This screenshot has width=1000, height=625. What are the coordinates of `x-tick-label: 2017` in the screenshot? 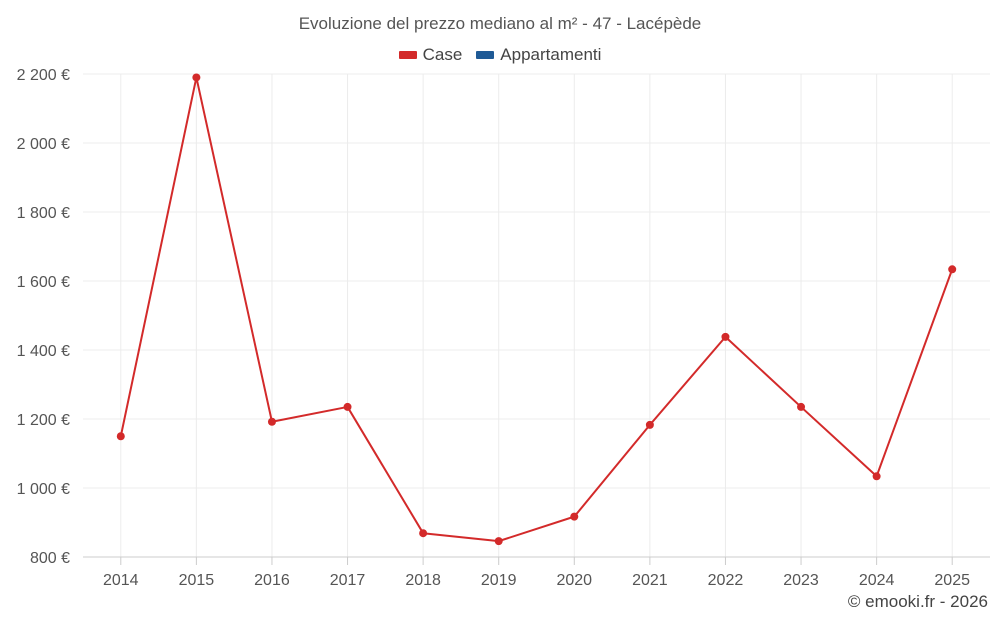 It's located at (348, 580).